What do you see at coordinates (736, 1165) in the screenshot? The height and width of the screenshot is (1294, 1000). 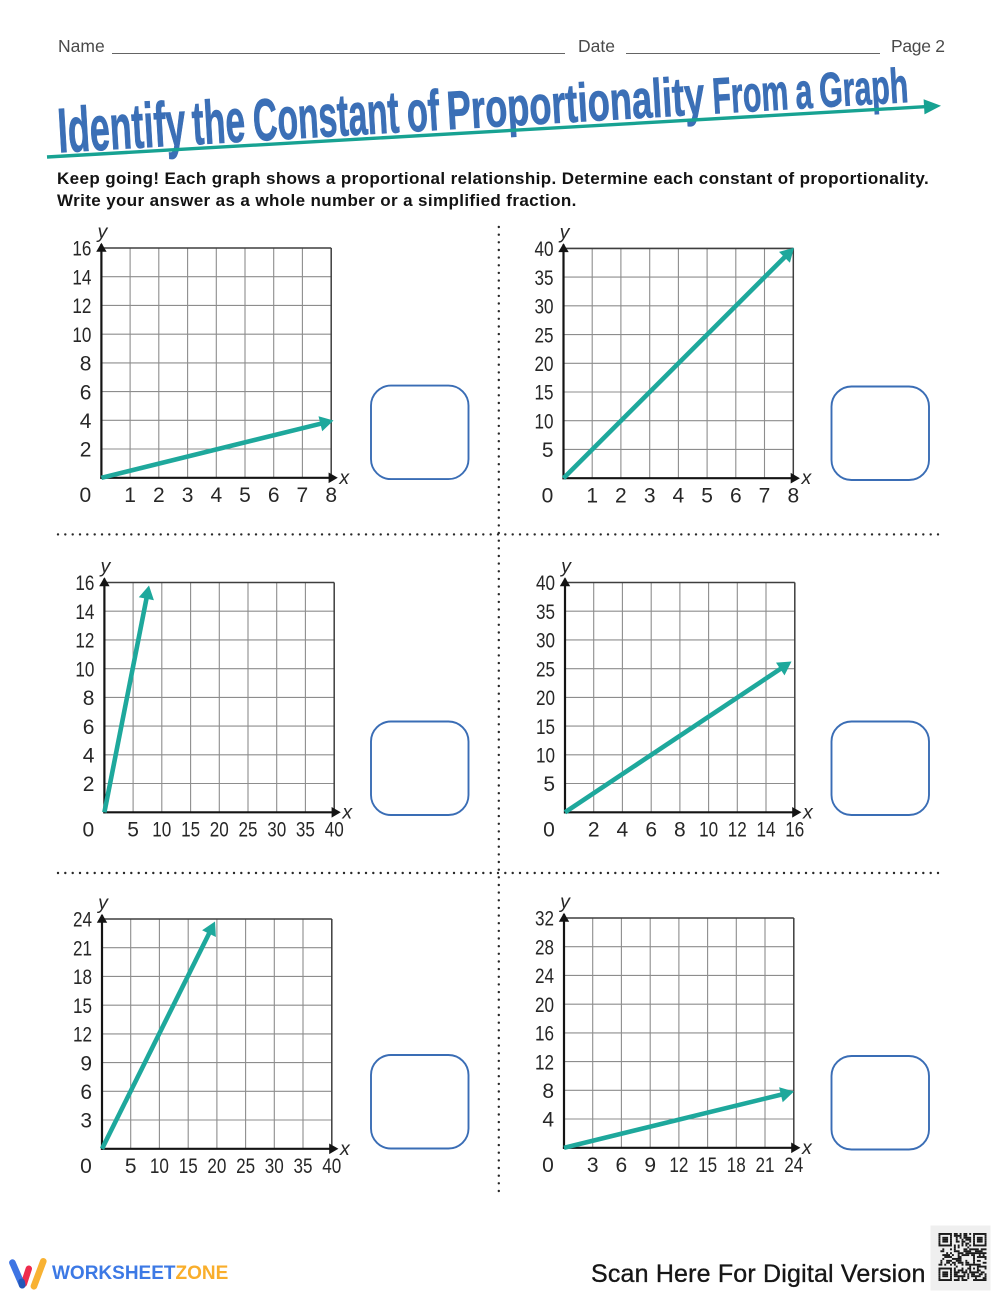 I see `svg-text: 18` at bounding box center [736, 1165].